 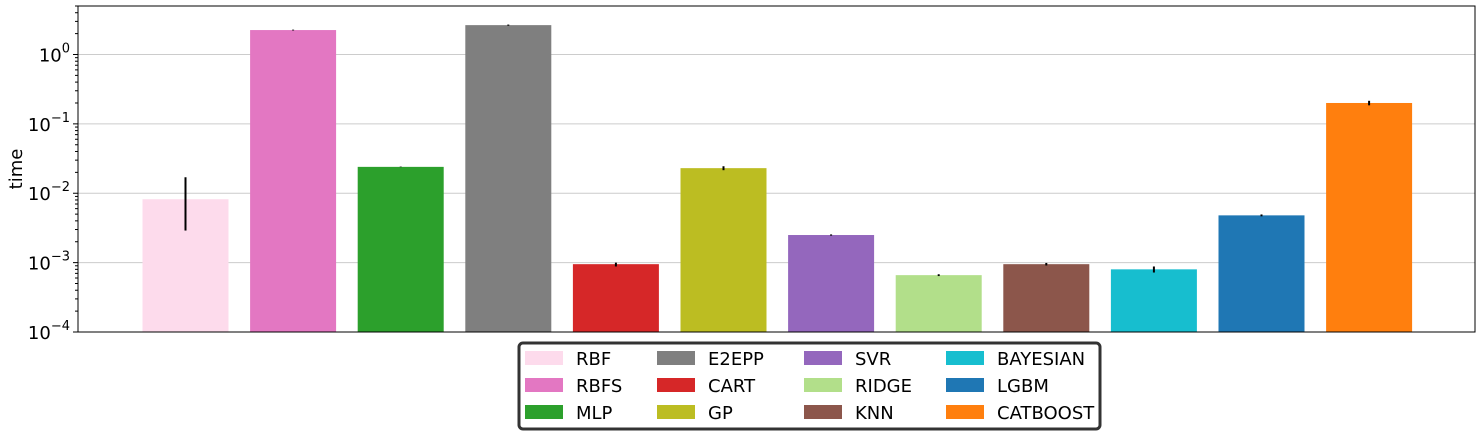 I want to click on legend-label-mlp: MLP, so click(x=594, y=413).